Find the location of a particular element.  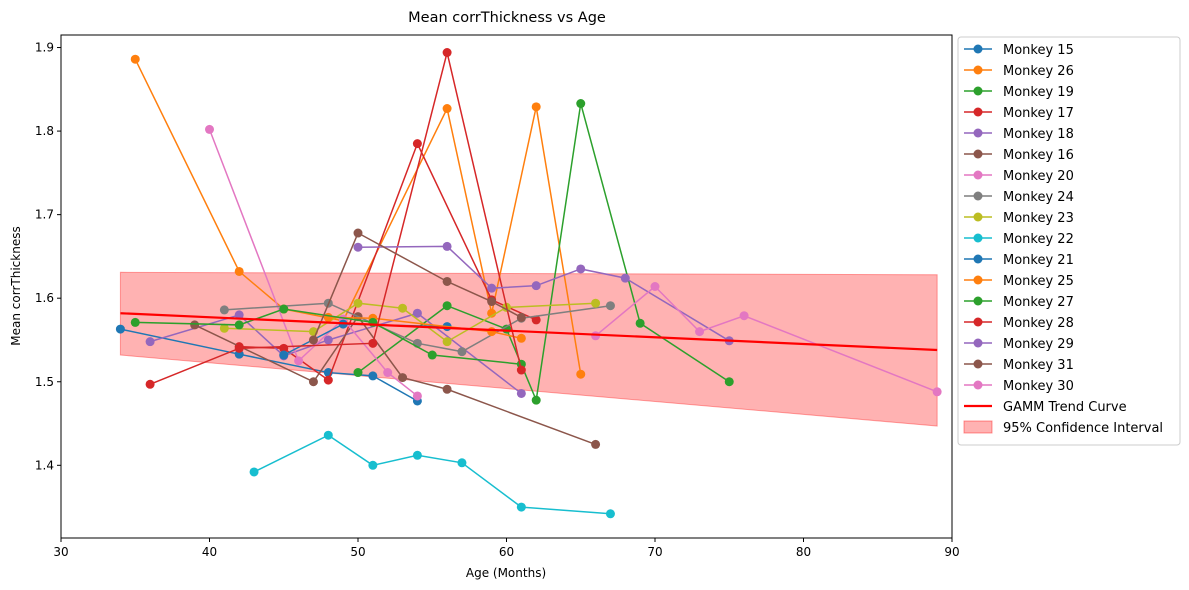

x-tick-label: 70 is located at coordinates (654, 552).